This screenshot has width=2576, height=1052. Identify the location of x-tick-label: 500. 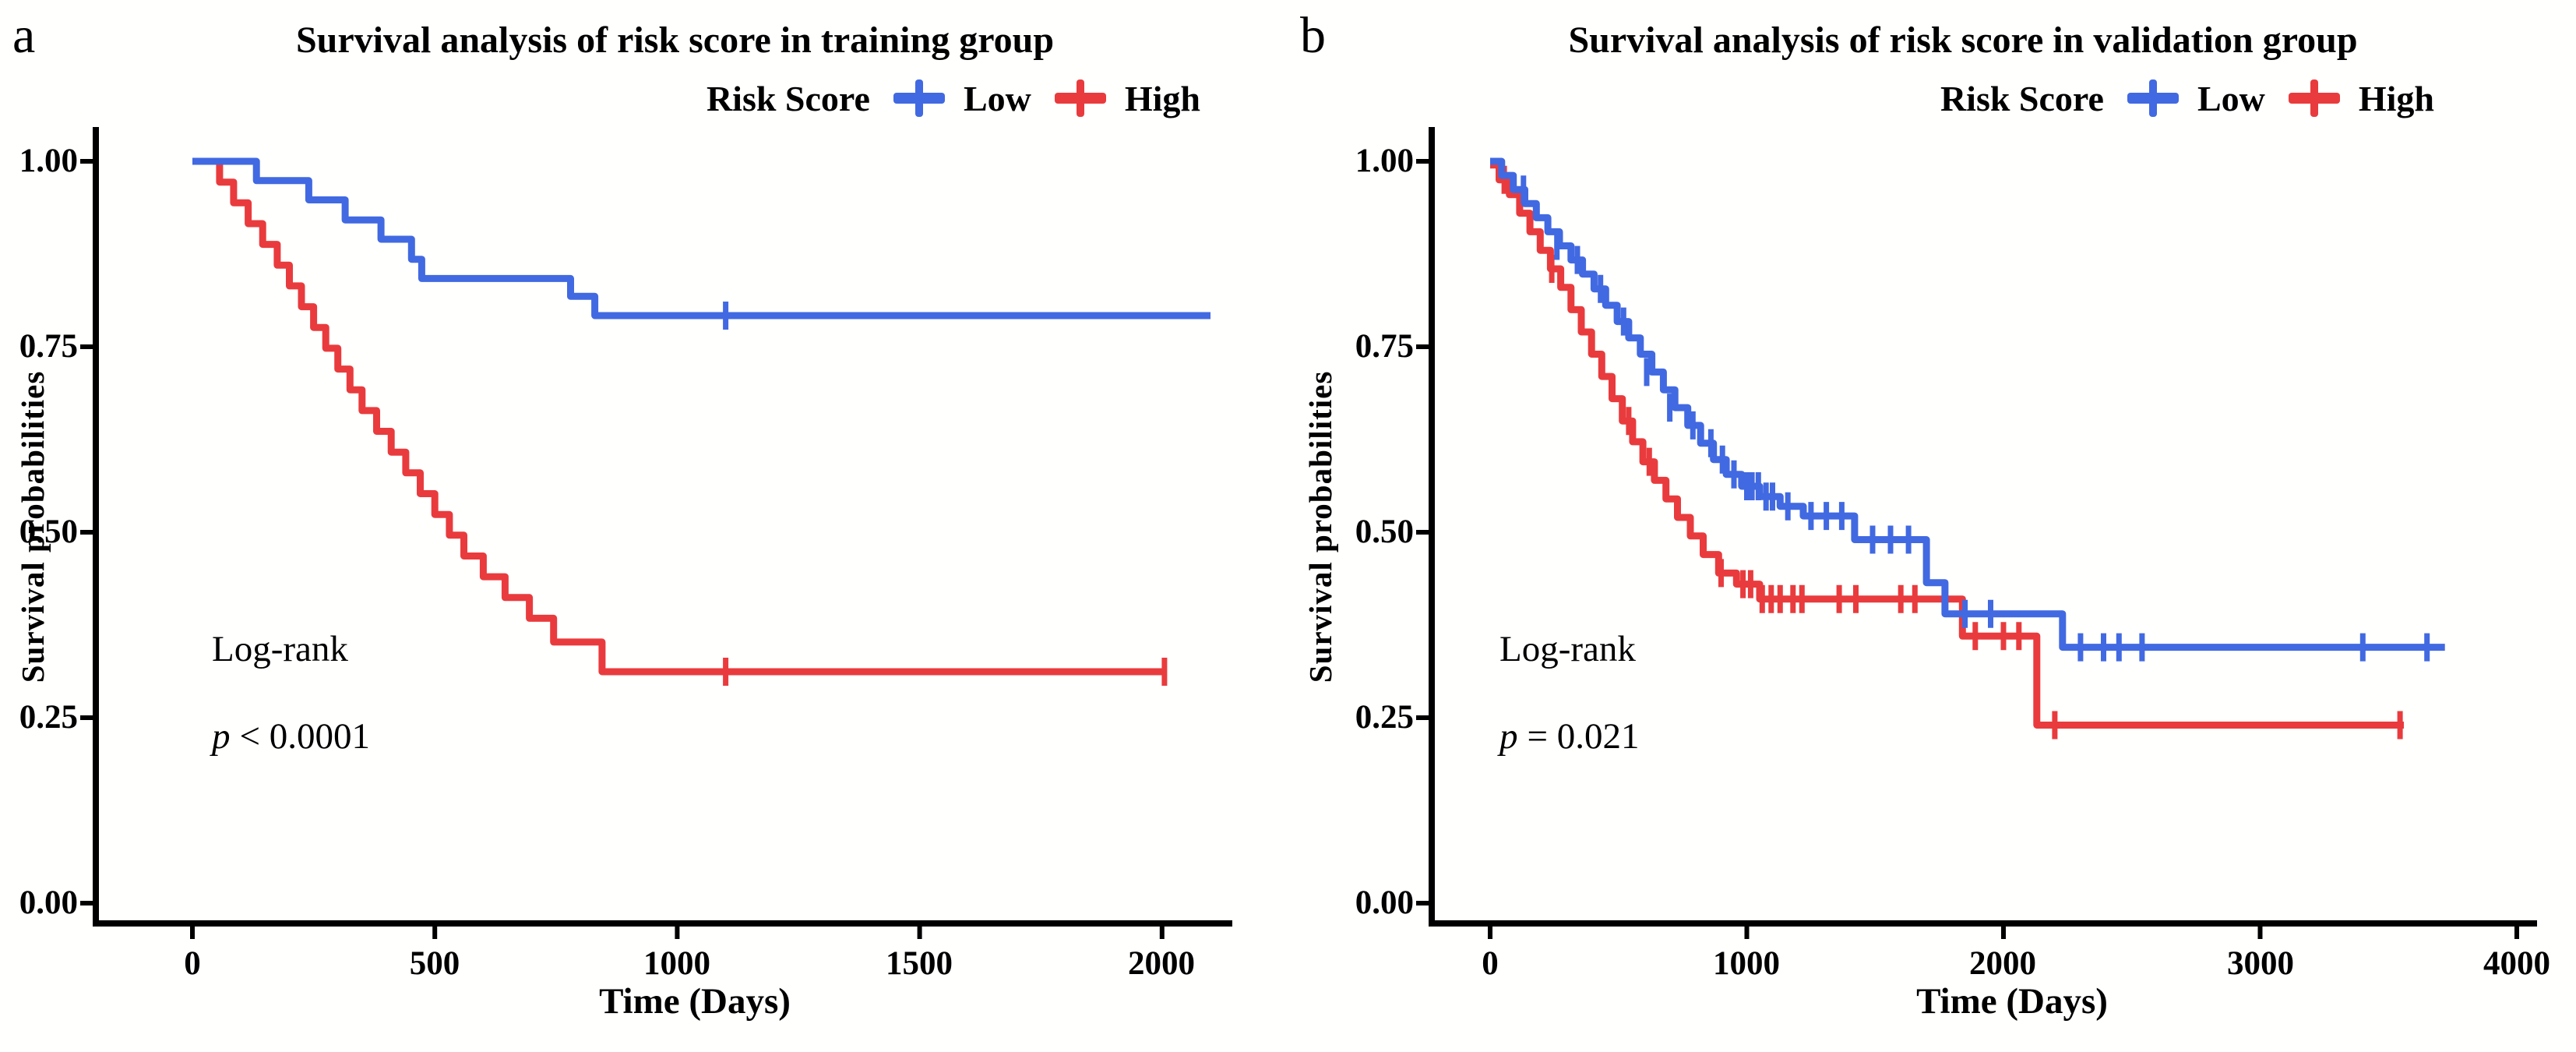
(435, 963).